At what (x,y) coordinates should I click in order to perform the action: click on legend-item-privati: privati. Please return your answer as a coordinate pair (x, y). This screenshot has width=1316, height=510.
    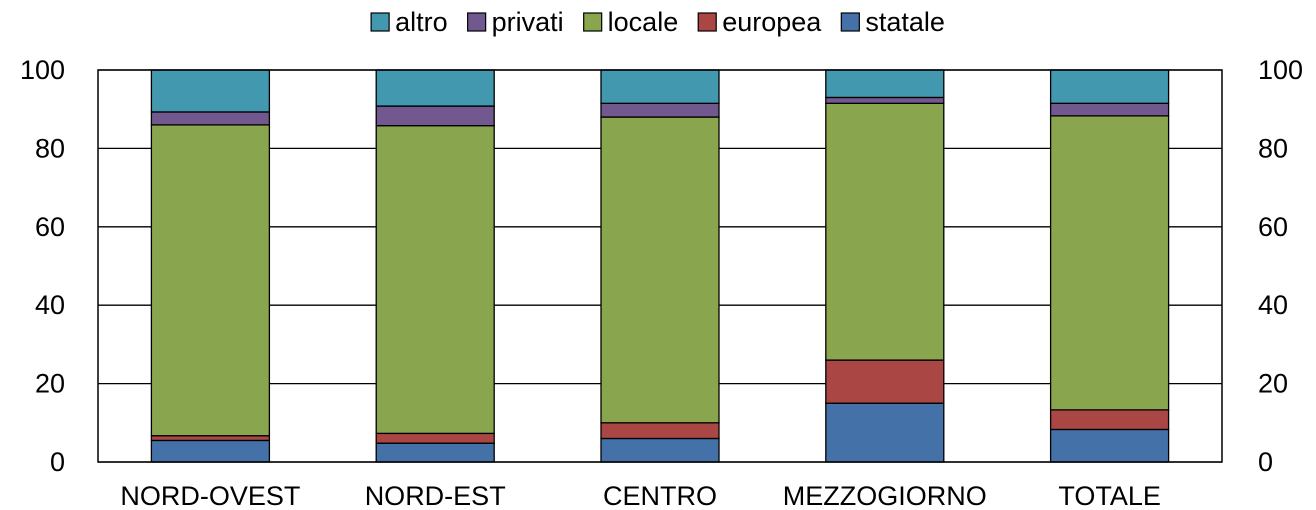
    Looking at the image, I should click on (515, 22).